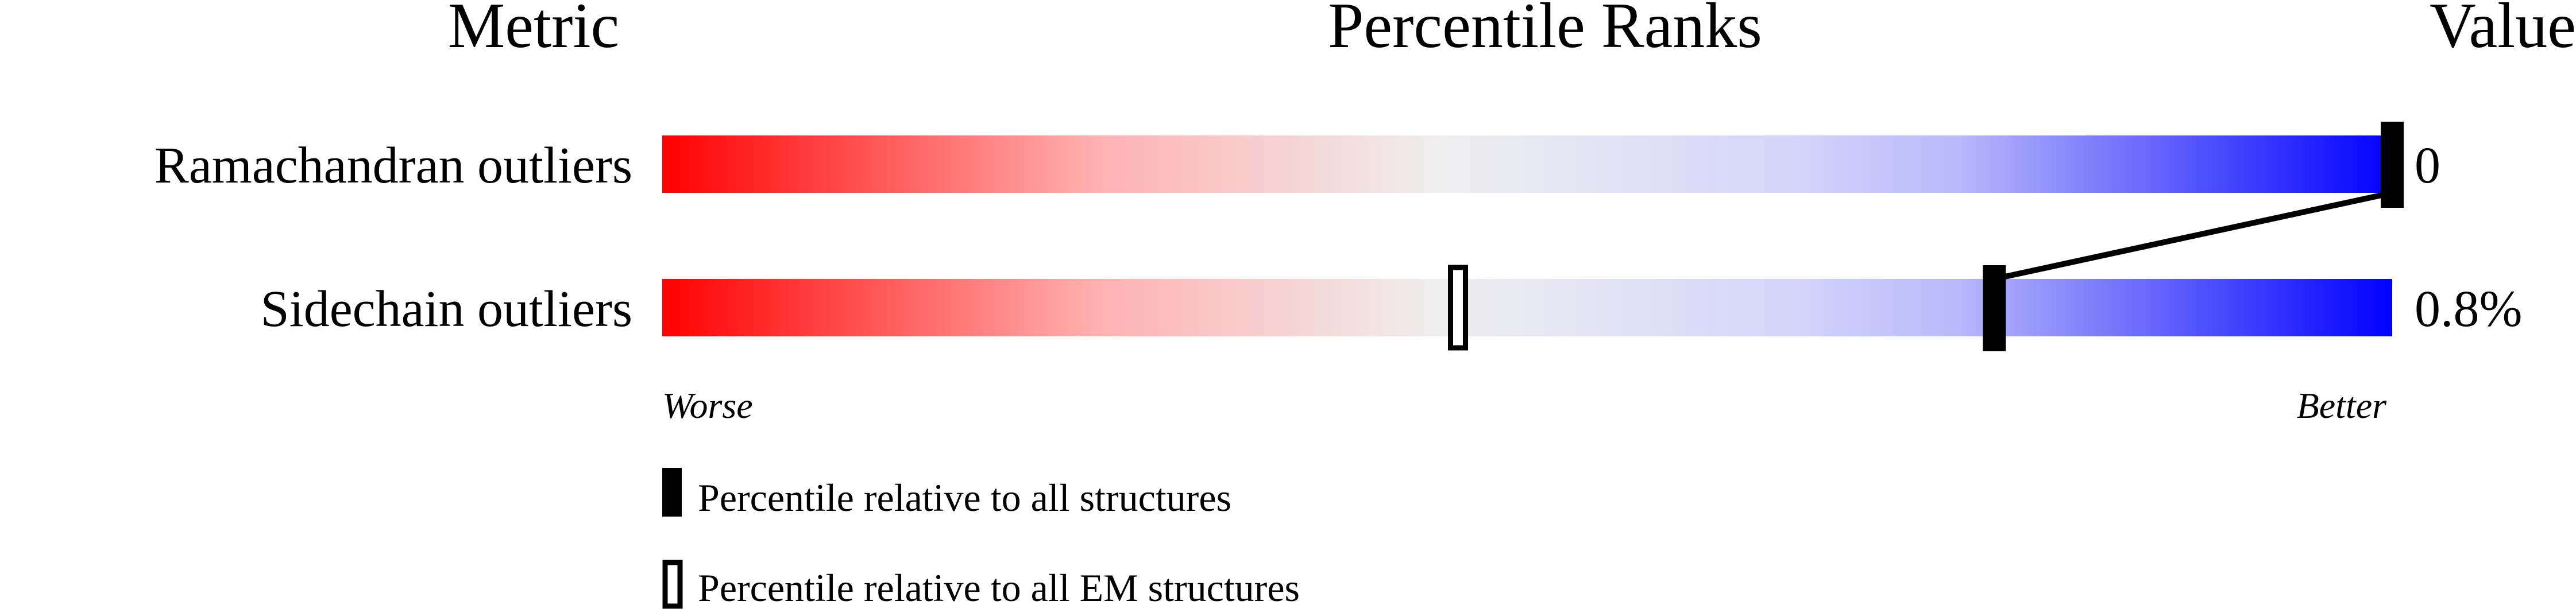 This screenshot has height=609, width=2576. What do you see at coordinates (672, 492) in the screenshot?
I see `legend-marker-all` at bounding box center [672, 492].